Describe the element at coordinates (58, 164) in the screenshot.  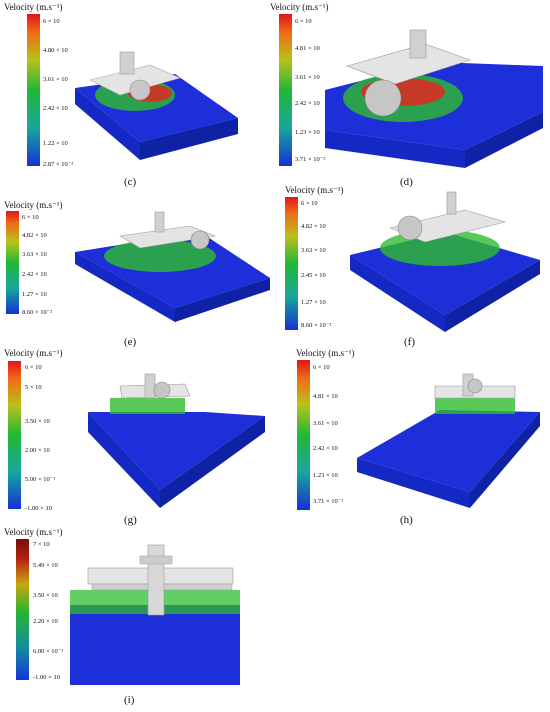
I see `colorbar-tick: 2.87 × 10⁻²` at that location.